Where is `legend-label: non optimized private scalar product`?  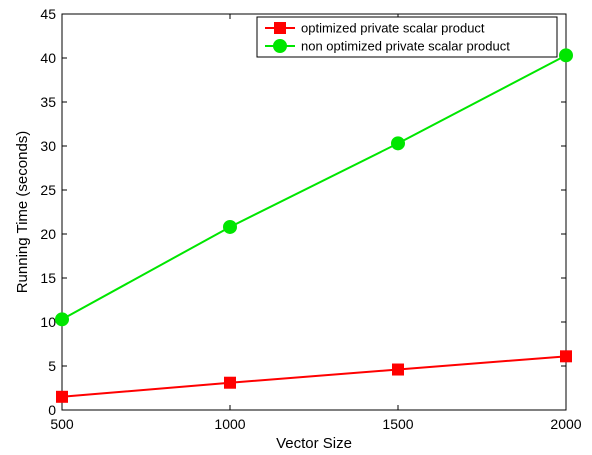 legend-label: non optimized private scalar product is located at coordinates (405, 46).